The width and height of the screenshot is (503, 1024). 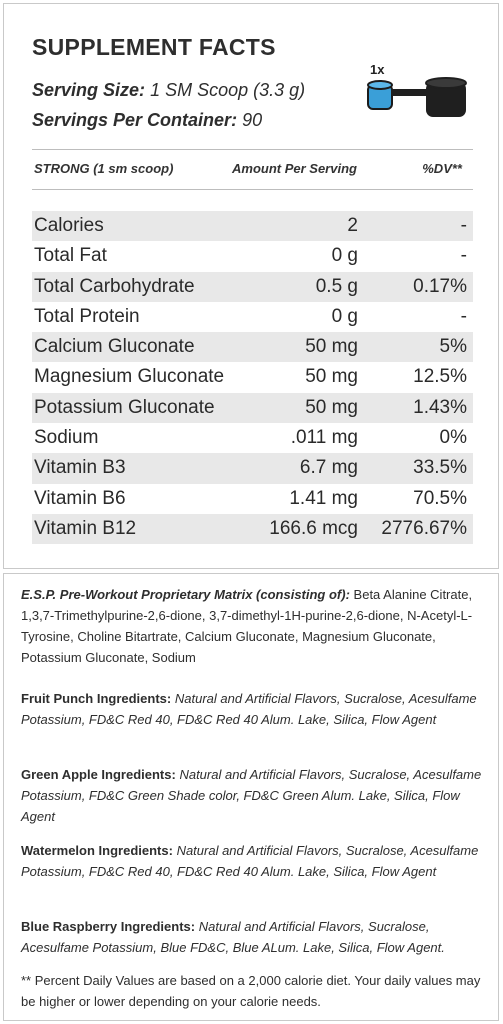 I want to click on nutrient-row: Calories 2 -, so click(x=252, y=226).